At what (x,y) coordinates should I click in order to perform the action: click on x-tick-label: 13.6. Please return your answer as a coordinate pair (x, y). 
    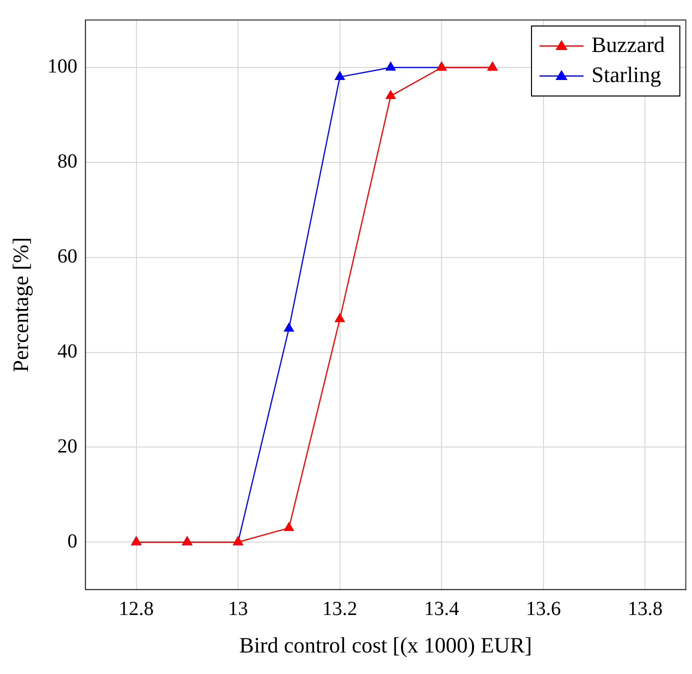
    Looking at the image, I should click on (543, 609).